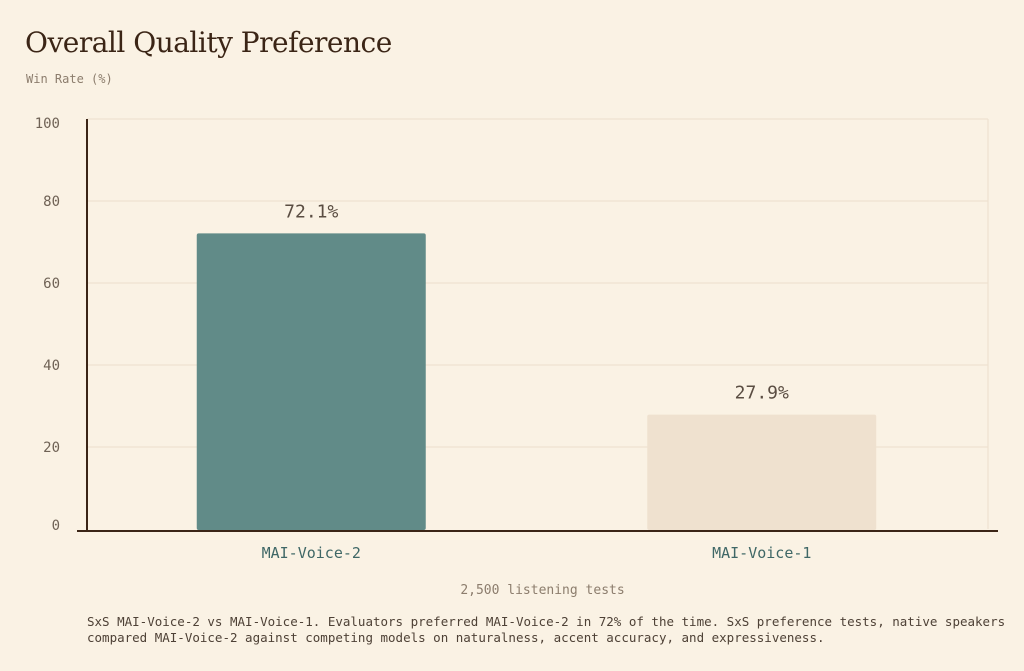 The width and height of the screenshot is (1024, 671). Describe the element at coordinates (51, 448) in the screenshot. I see `y-tick-label: 20` at that location.